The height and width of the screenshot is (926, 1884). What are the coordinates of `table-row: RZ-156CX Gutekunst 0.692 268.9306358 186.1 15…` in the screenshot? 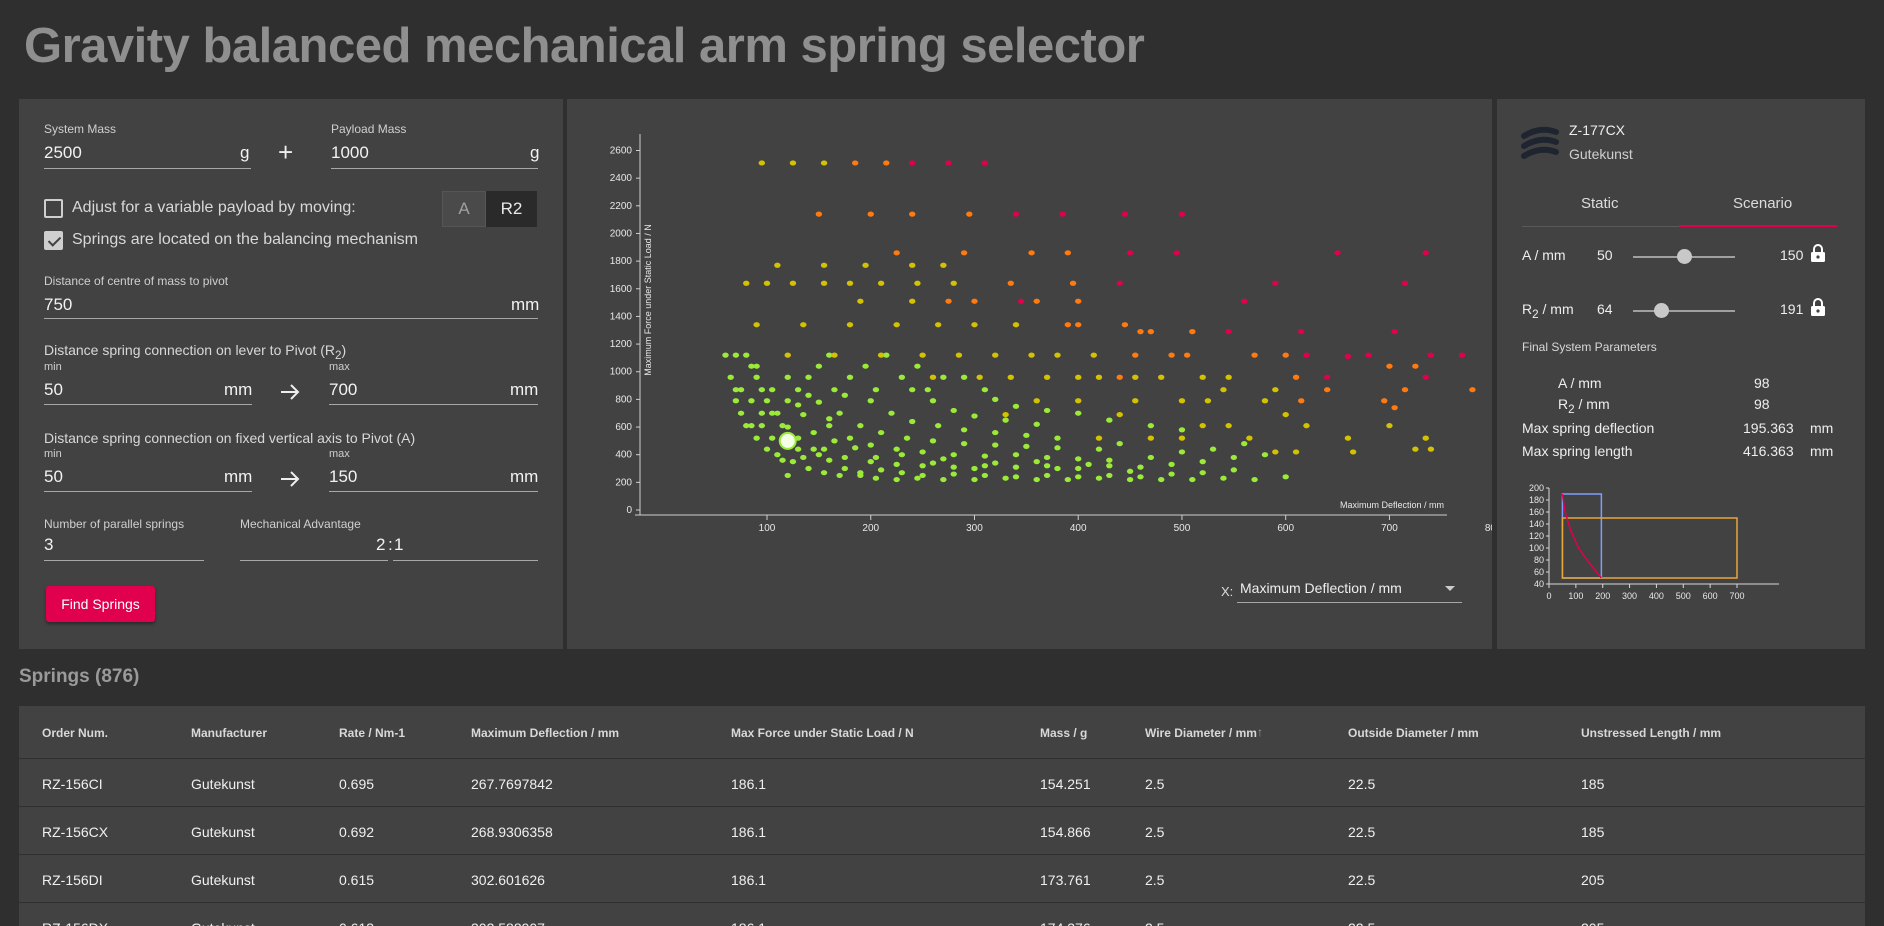 It's located at (942, 830).